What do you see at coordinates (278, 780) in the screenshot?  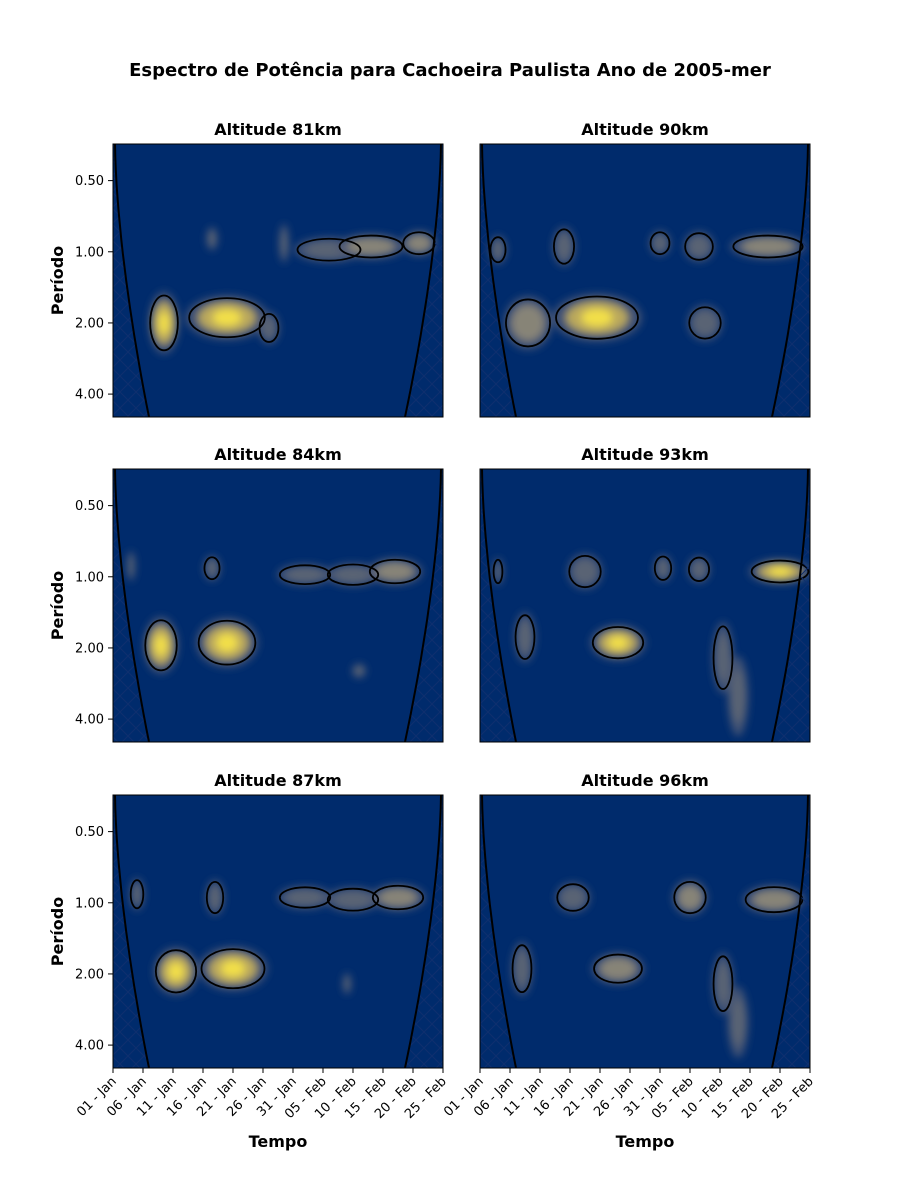 I see `panel-title: Altitude 87km` at bounding box center [278, 780].